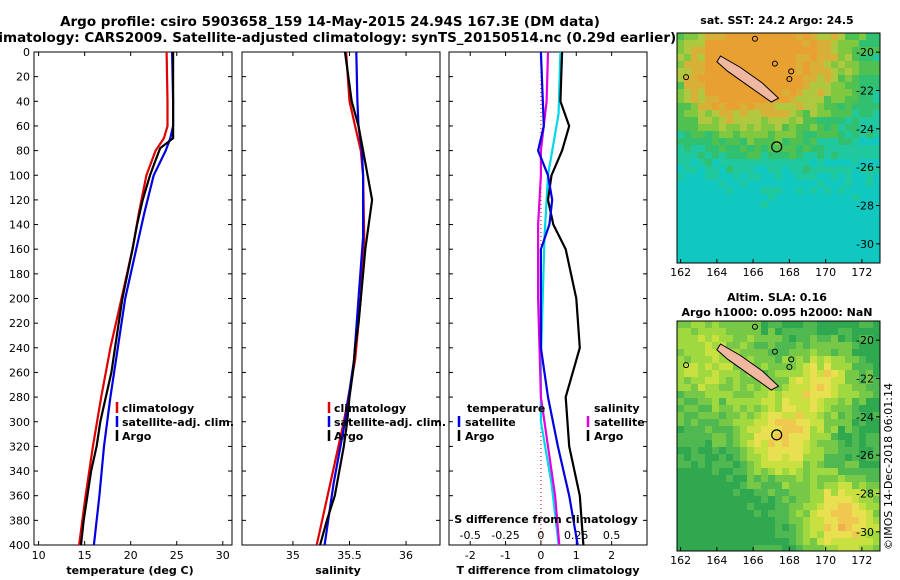 The width and height of the screenshot is (900, 580). I want to click on temperature-xlabel: temperature (deg C), so click(129, 570).